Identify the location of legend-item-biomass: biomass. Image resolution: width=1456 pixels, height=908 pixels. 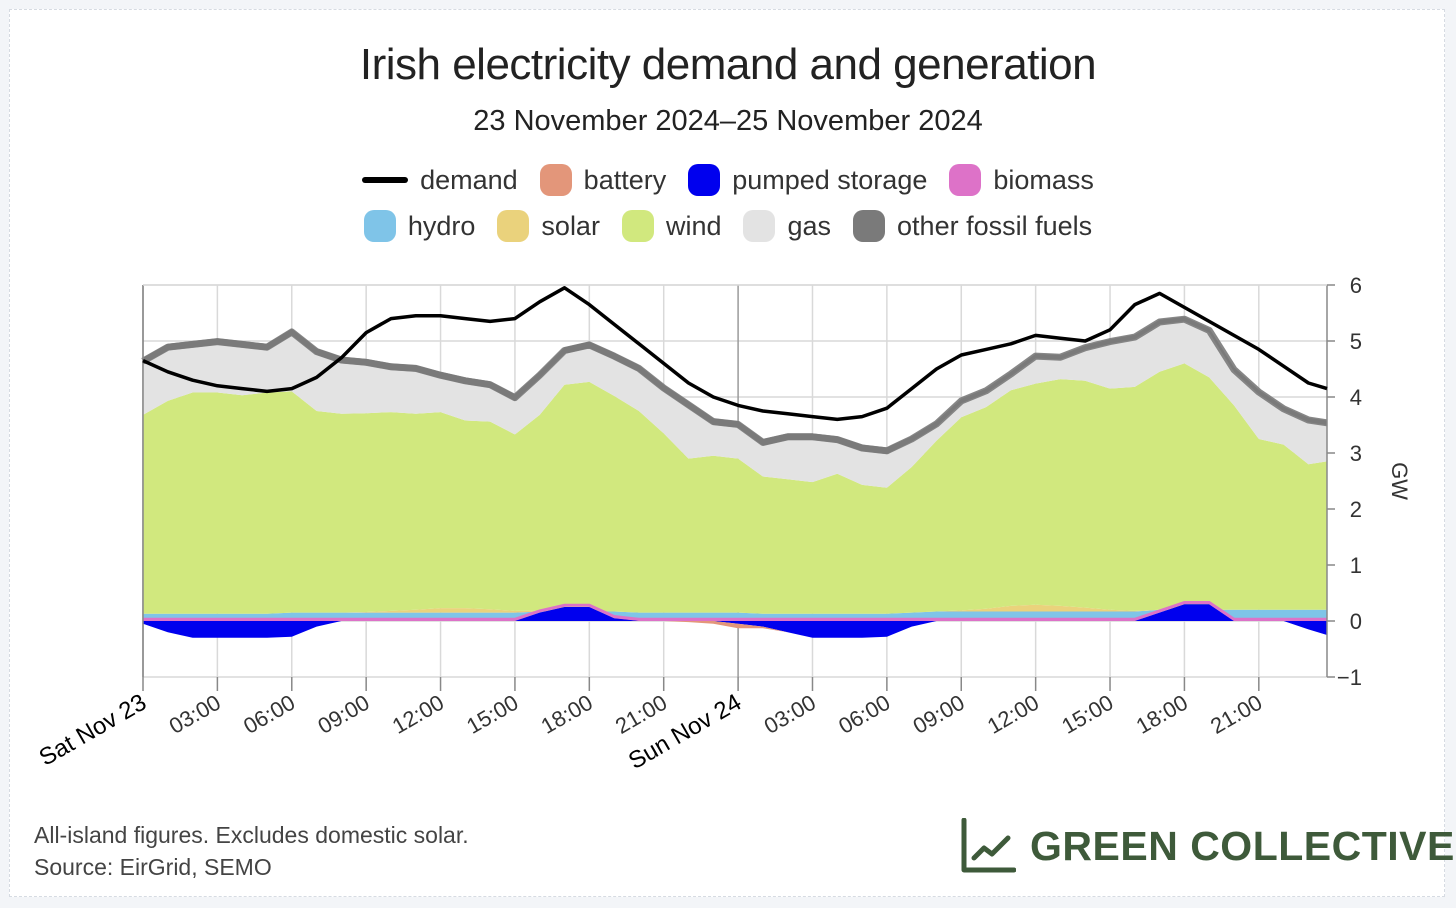
(1021, 180).